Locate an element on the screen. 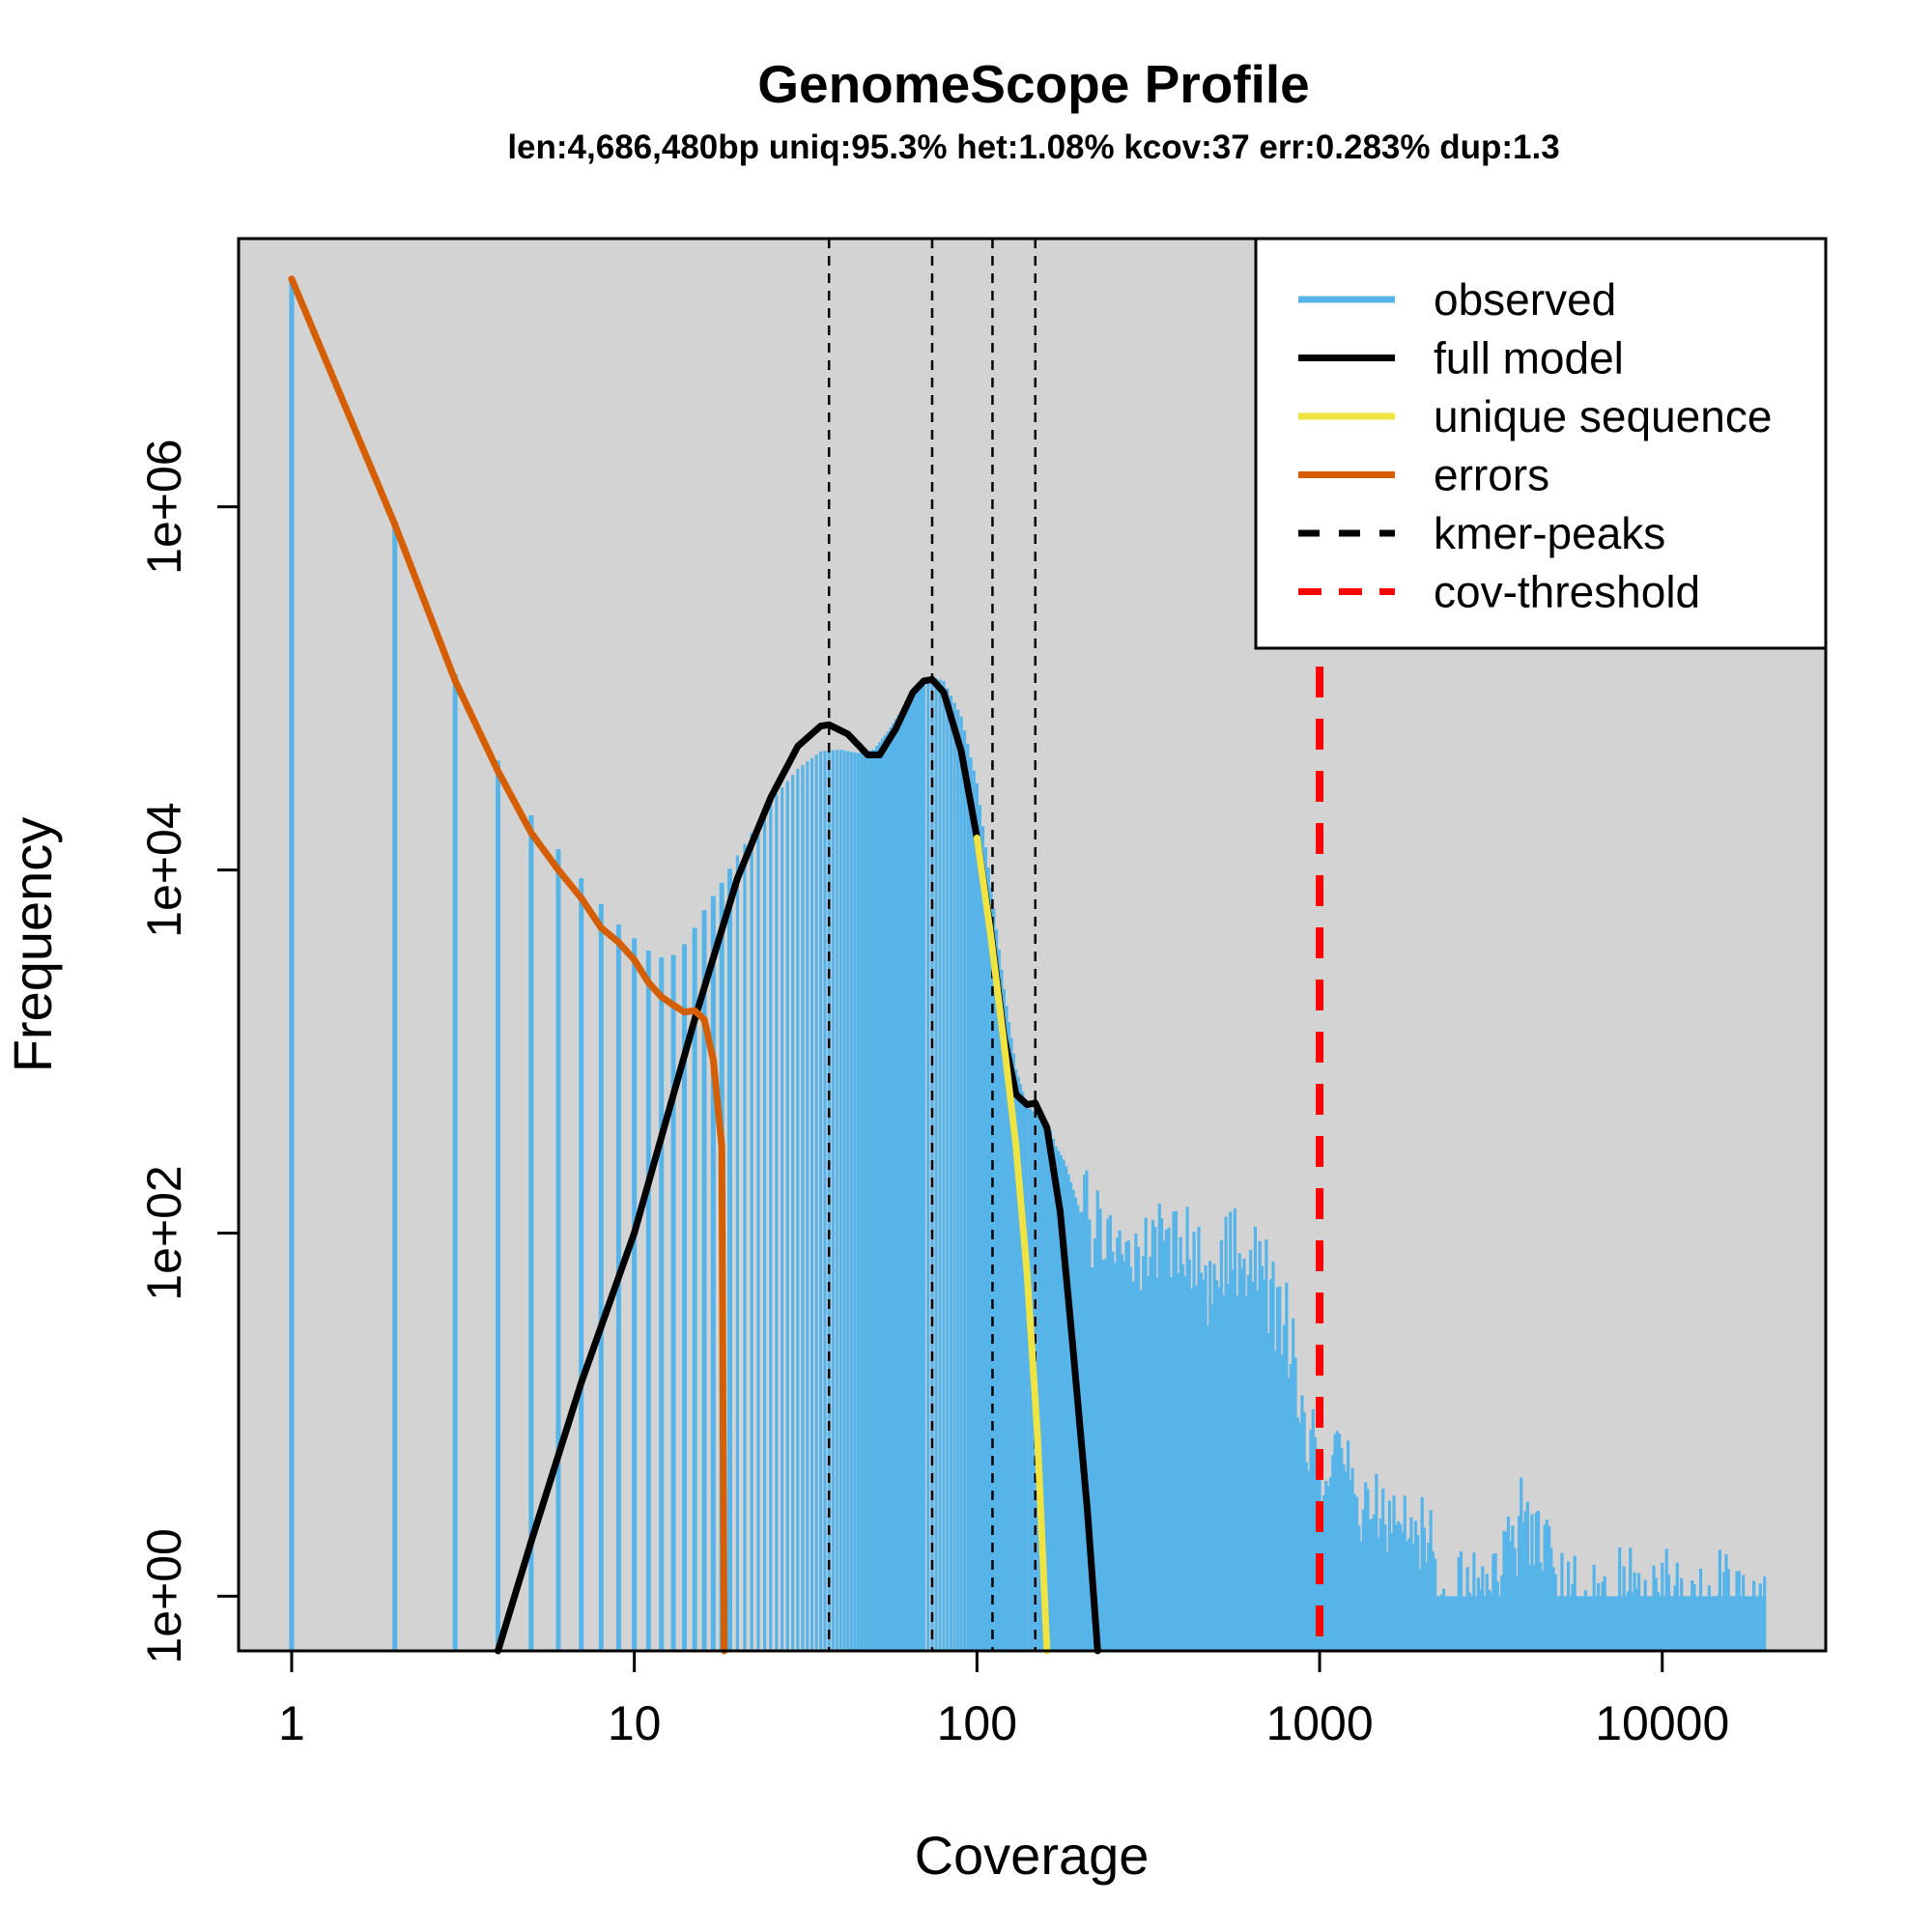  x-axis: 1 10 100 1000 10000 is located at coordinates (1003, 1700).